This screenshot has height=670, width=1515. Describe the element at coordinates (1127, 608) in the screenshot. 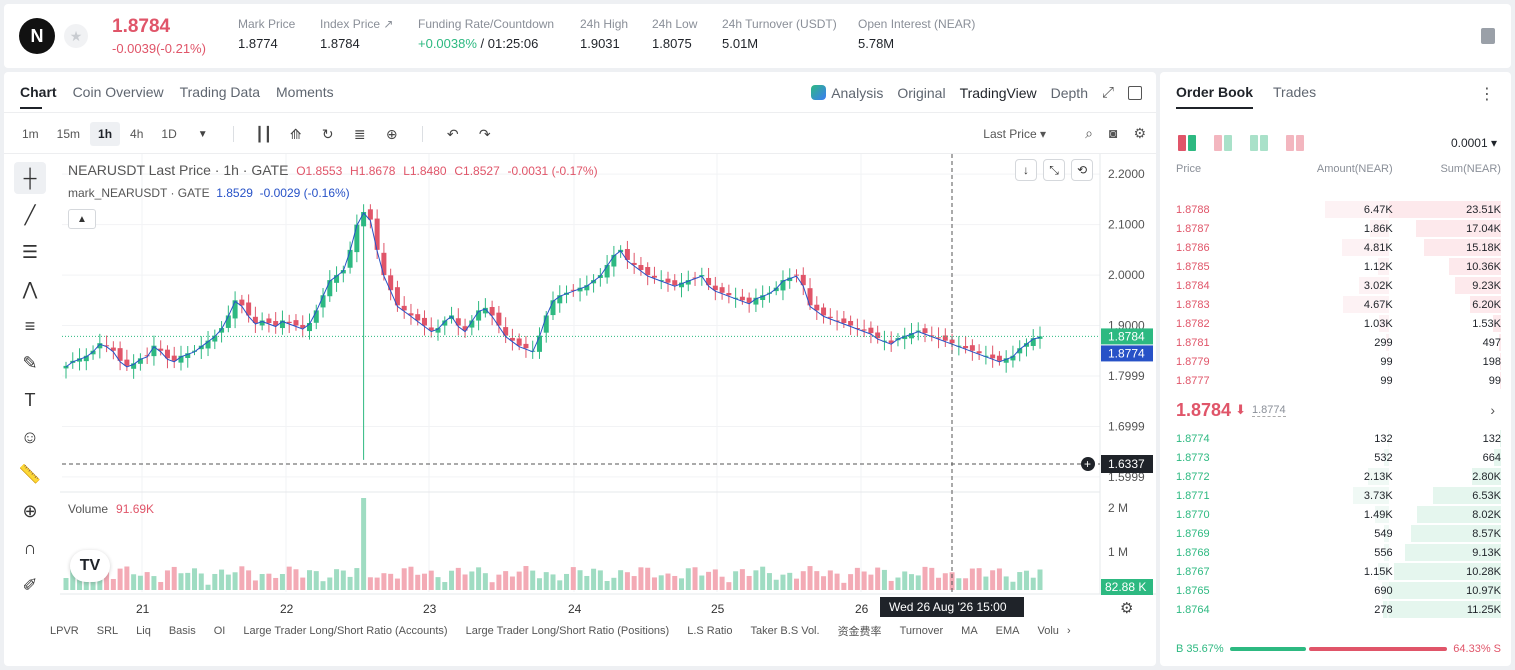

I see `chart-settings-icon: ⚙` at that location.